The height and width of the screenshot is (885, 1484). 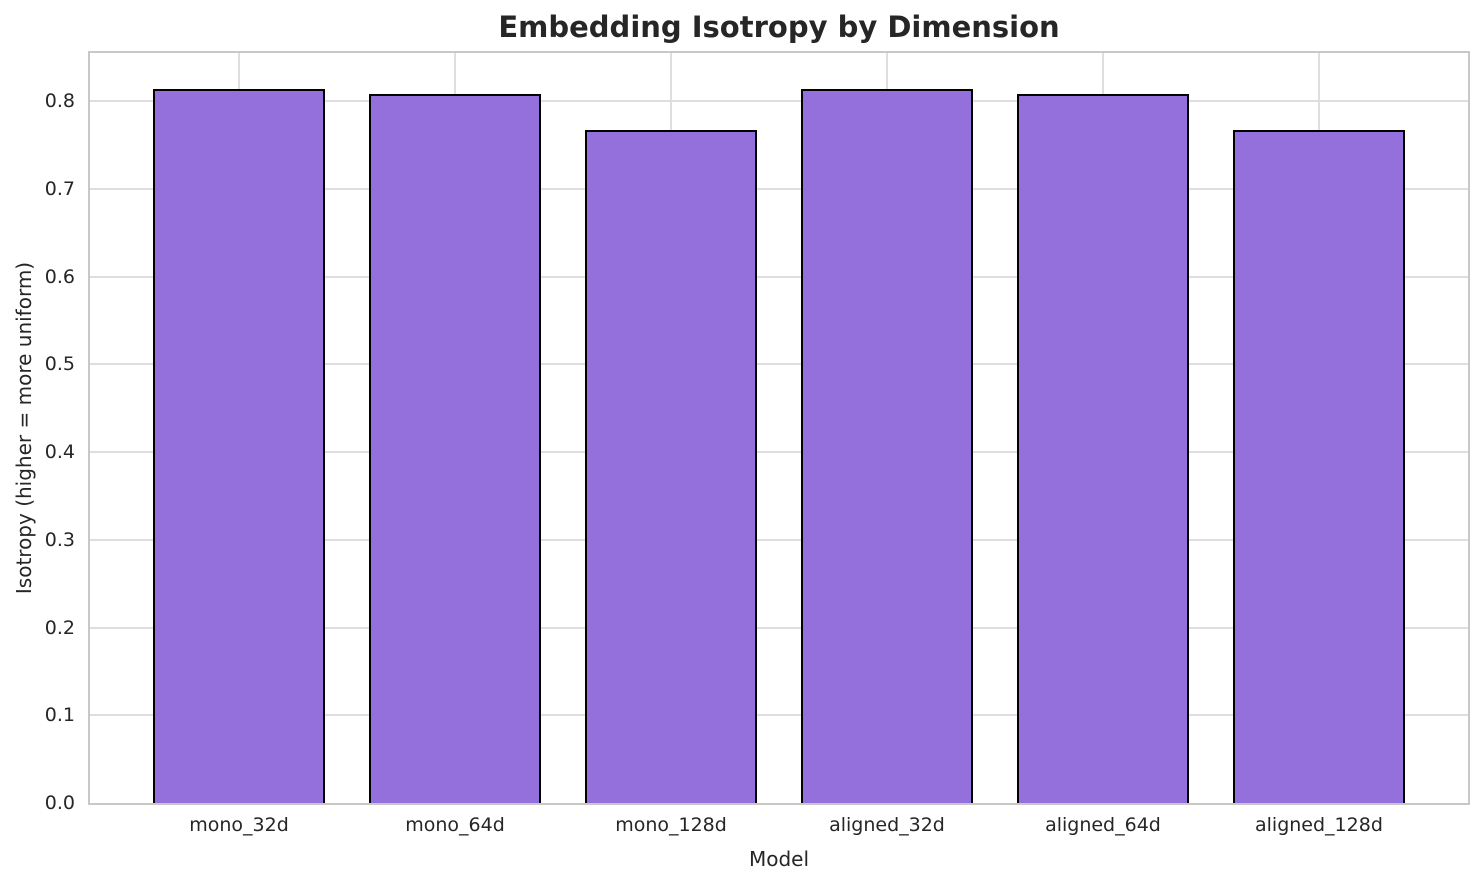 What do you see at coordinates (780, 804) in the screenshot?
I see `spine-bottom` at bounding box center [780, 804].